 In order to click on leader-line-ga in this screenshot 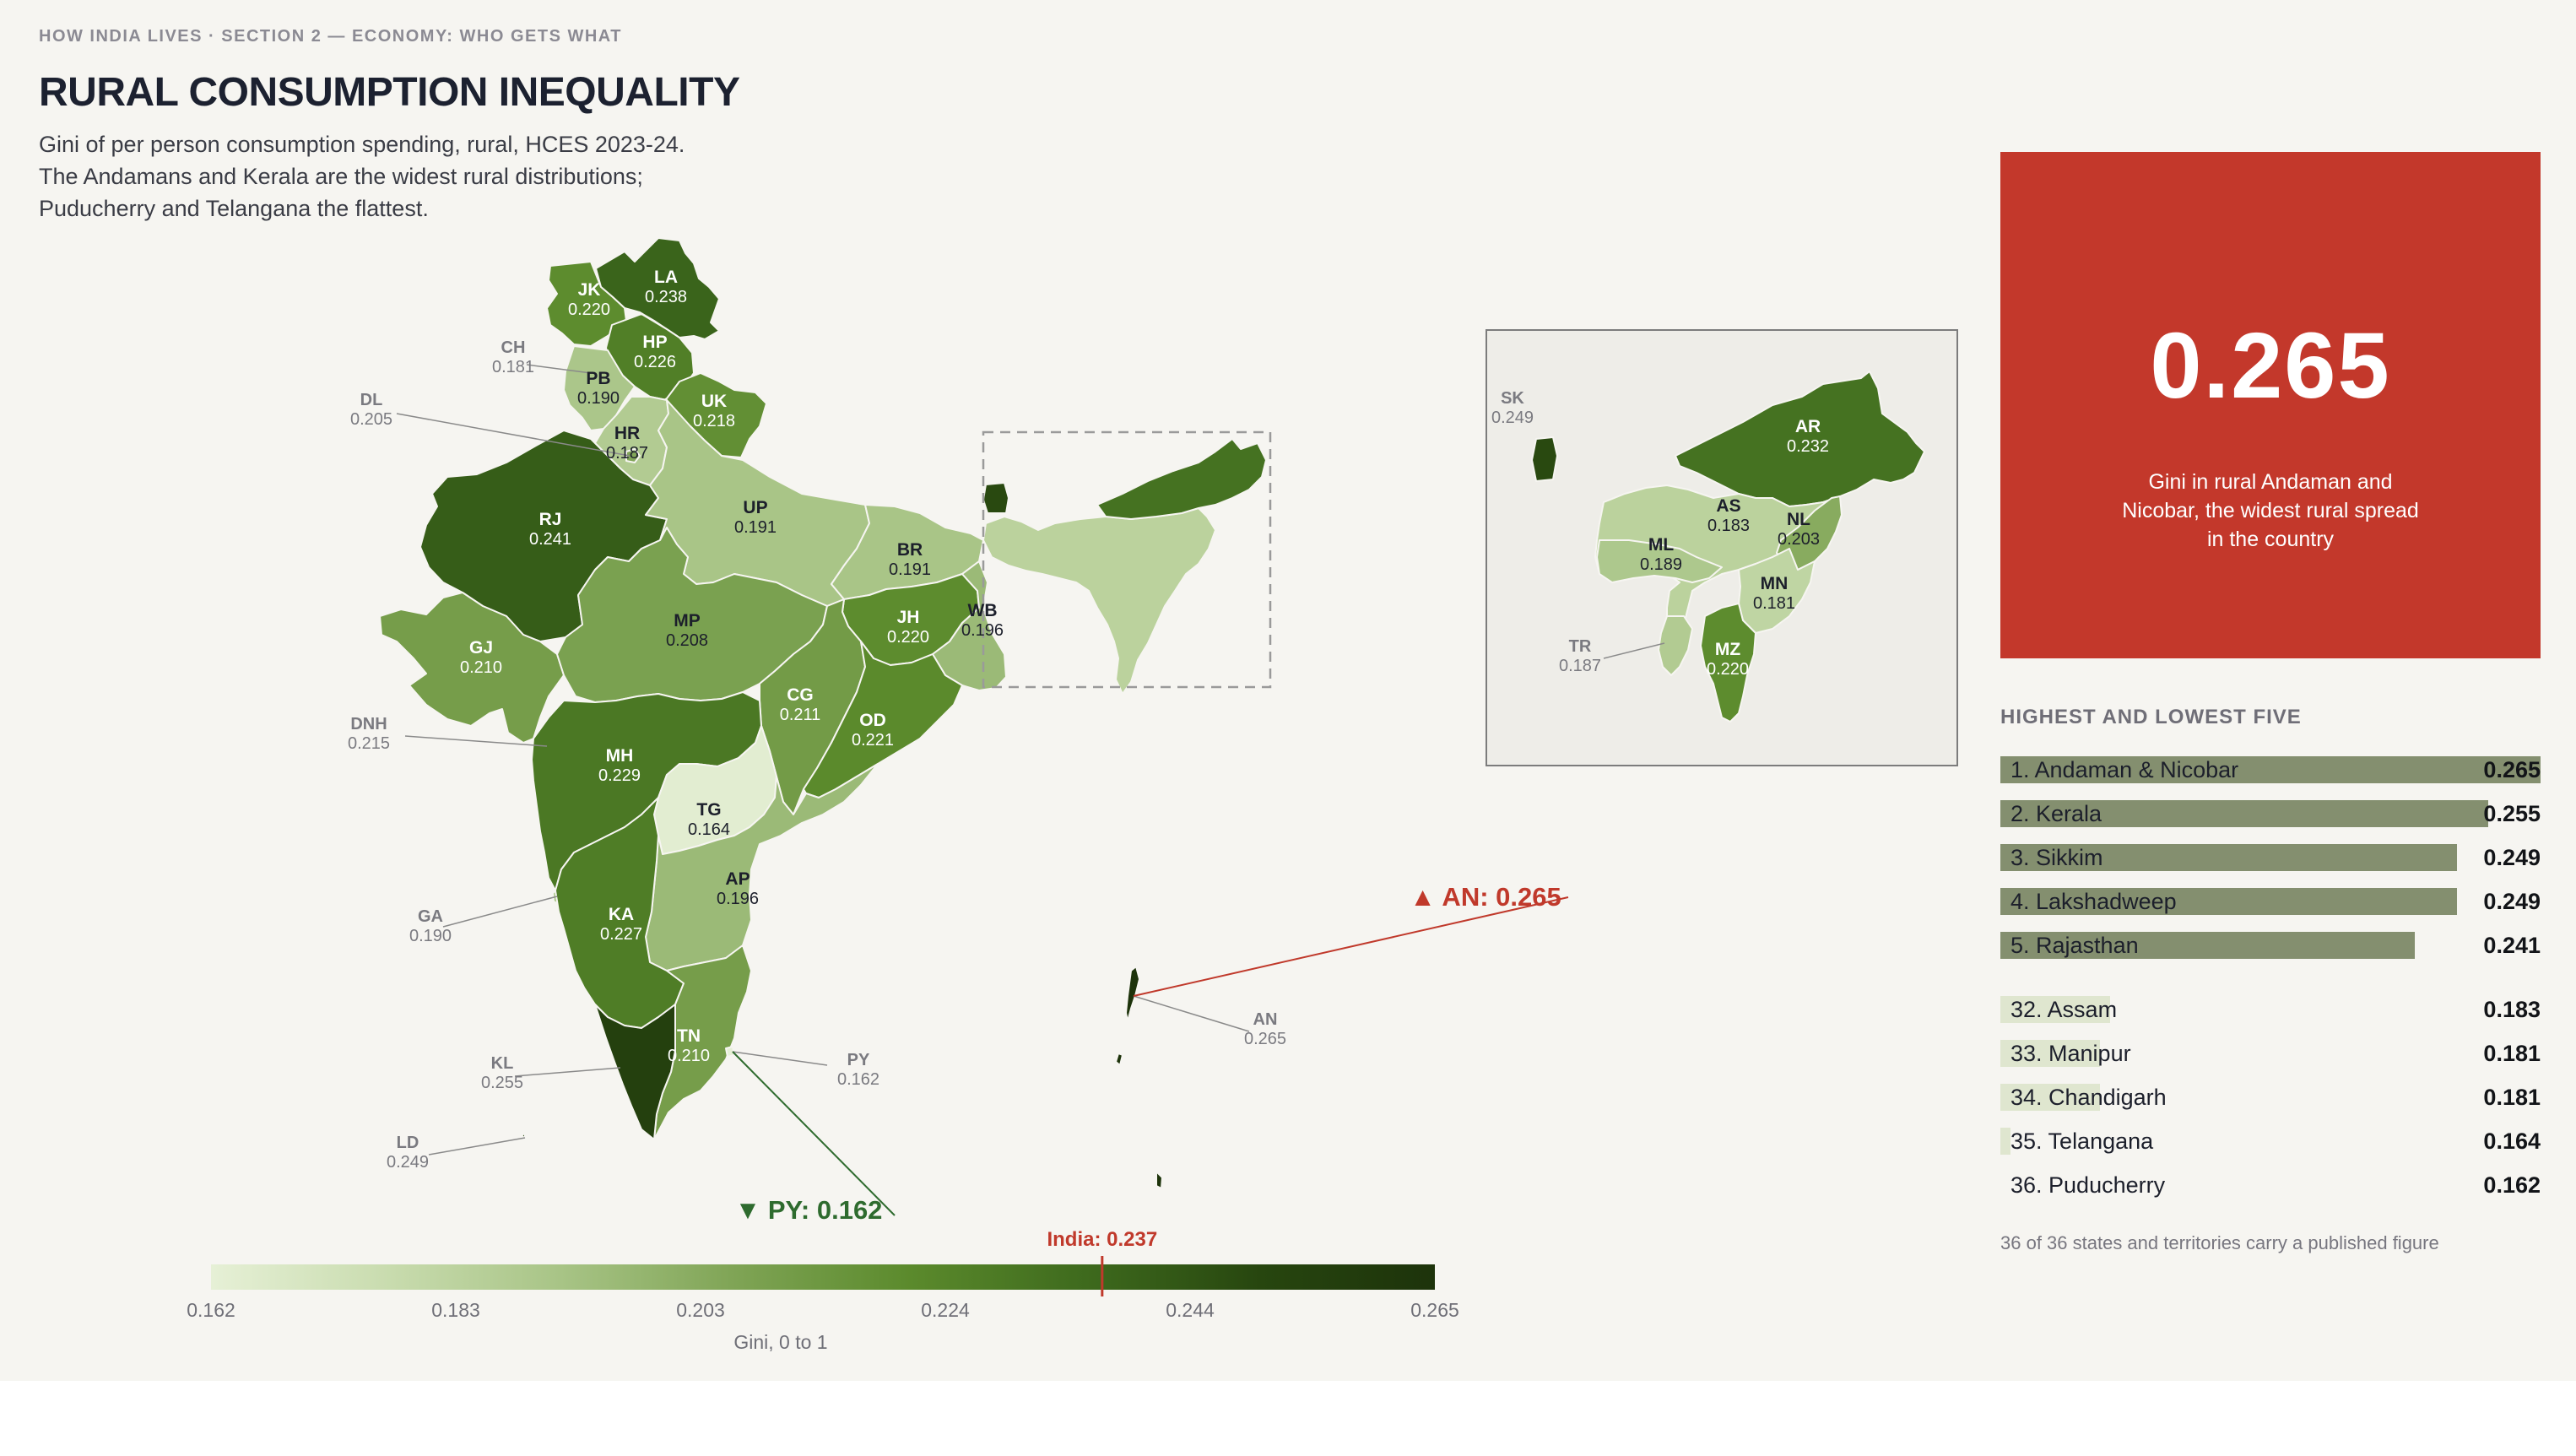, I will do `click(500, 912)`.